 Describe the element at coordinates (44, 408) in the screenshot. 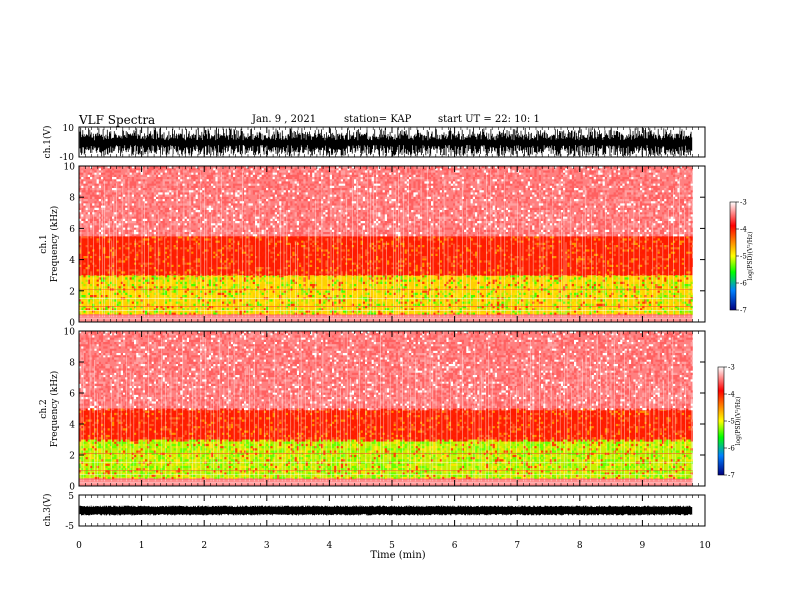

I see `ch2-spectrogram-ylabel: ch.2` at that location.